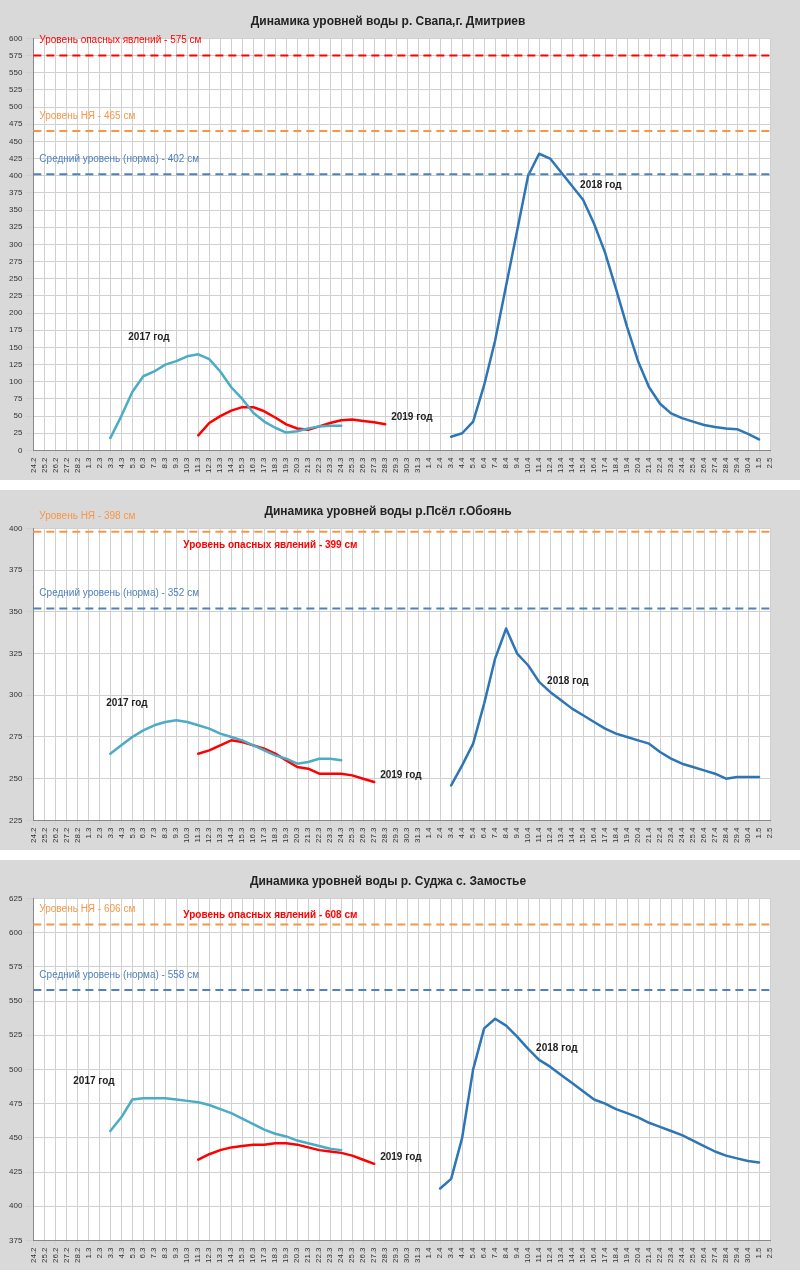 The height and width of the screenshot is (1280, 800). What do you see at coordinates (462, 1252) in the screenshot?
I see `x-tick-label: 4.4` at bounding box center [462, 1252].